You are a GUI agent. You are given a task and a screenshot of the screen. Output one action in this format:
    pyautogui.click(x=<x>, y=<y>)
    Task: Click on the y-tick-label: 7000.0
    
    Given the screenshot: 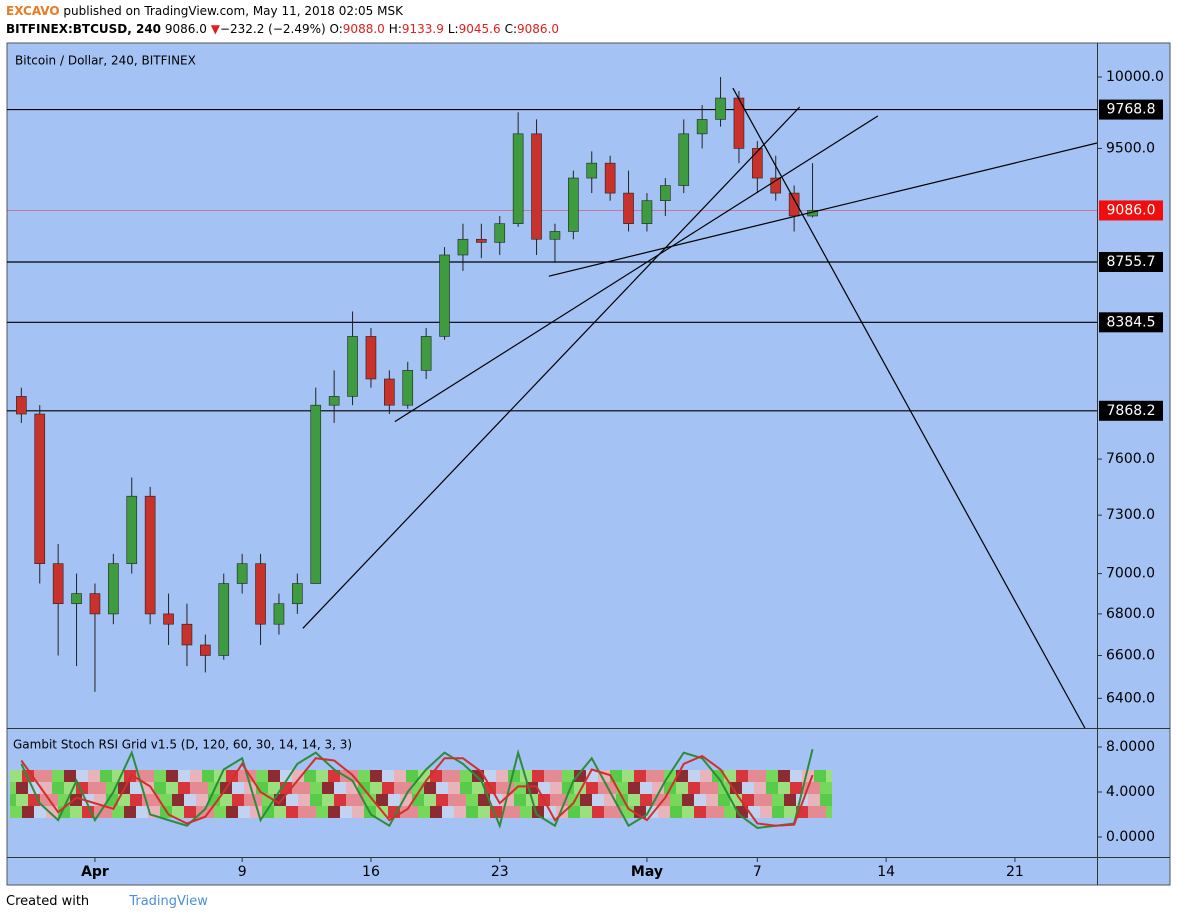 What is the action you would take?
    pyautogui.click(x=1130, y=574)
    